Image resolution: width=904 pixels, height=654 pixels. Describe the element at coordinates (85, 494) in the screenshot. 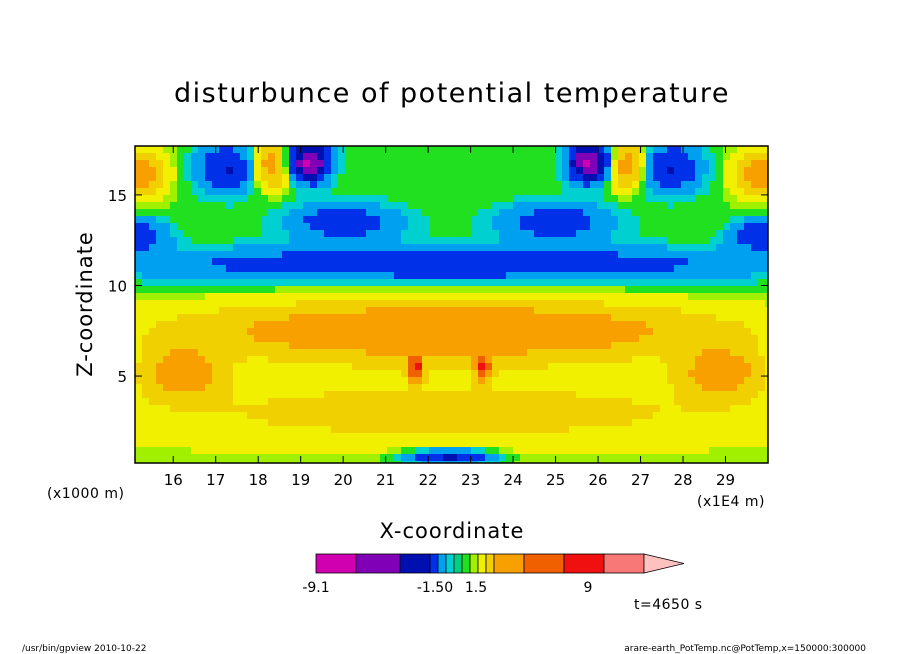

I see `x-unit-left: (x1000 m)` at that location.